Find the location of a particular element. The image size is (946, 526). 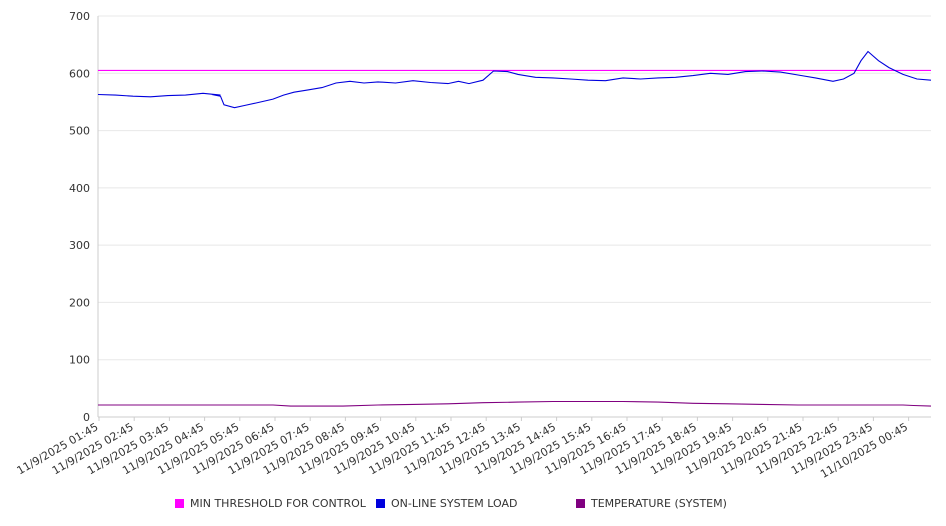

legend-label: TEMPERATURE (SYSTEM) is located at coordinates (659, 503).